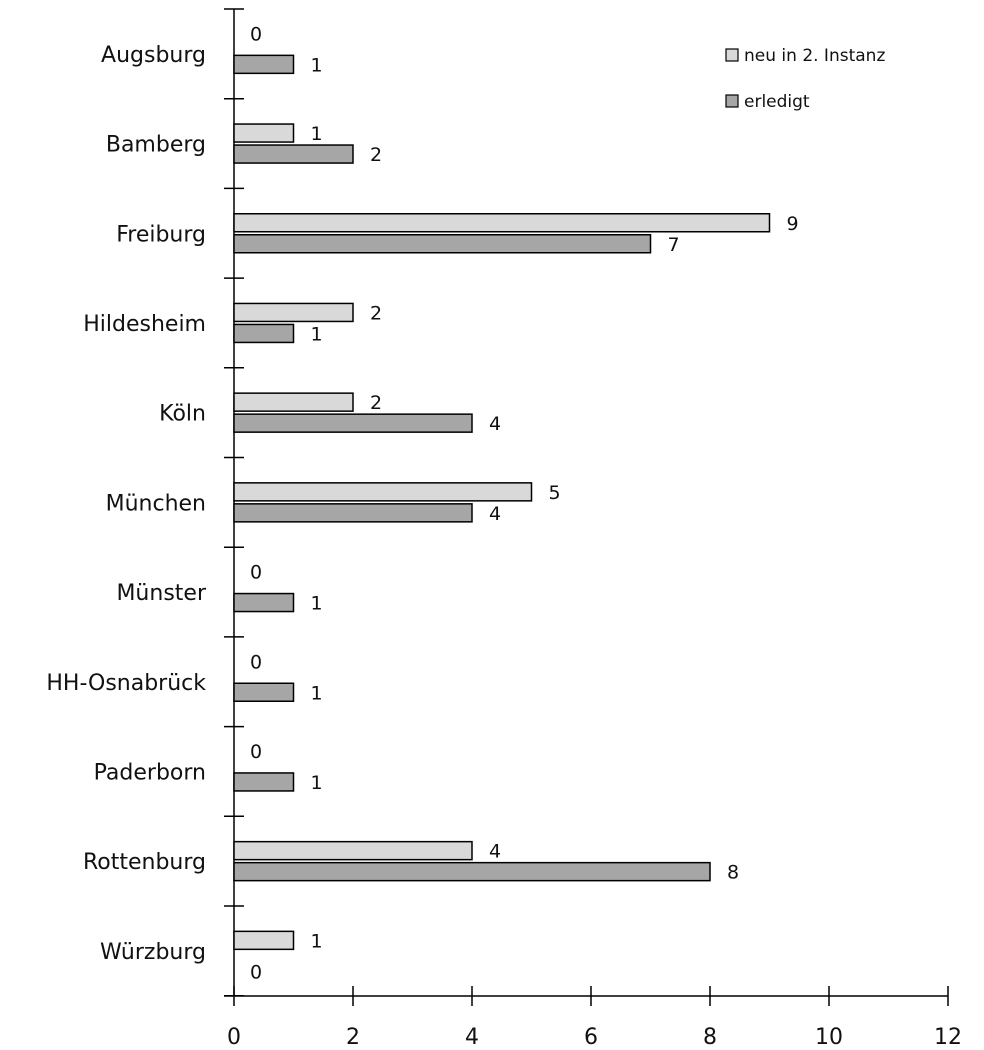  I want to click on category-label: Augsburg, so click(153, 55).